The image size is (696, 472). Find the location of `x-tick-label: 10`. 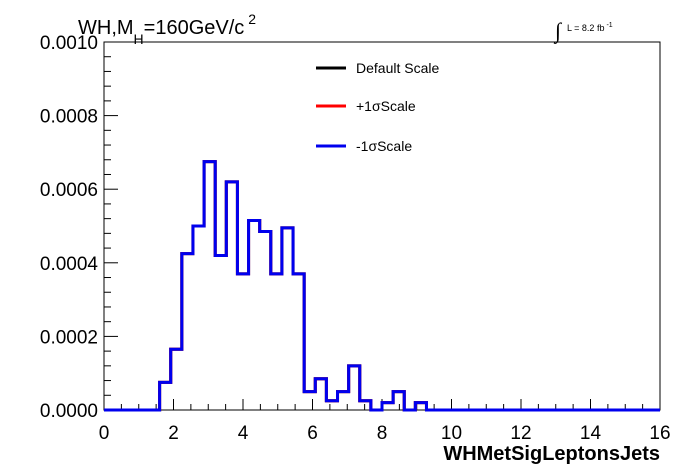

x-tick-label: 10 is located at coordinates (451, 433).